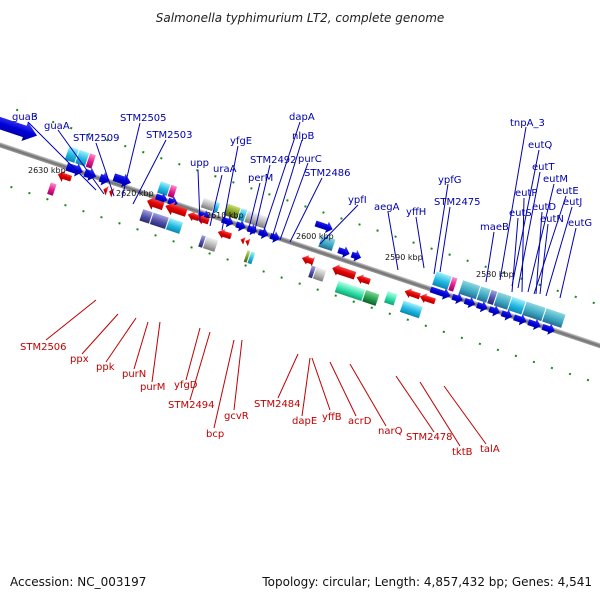  I want to click on gene-label-talA: talA, so click(490, 449).